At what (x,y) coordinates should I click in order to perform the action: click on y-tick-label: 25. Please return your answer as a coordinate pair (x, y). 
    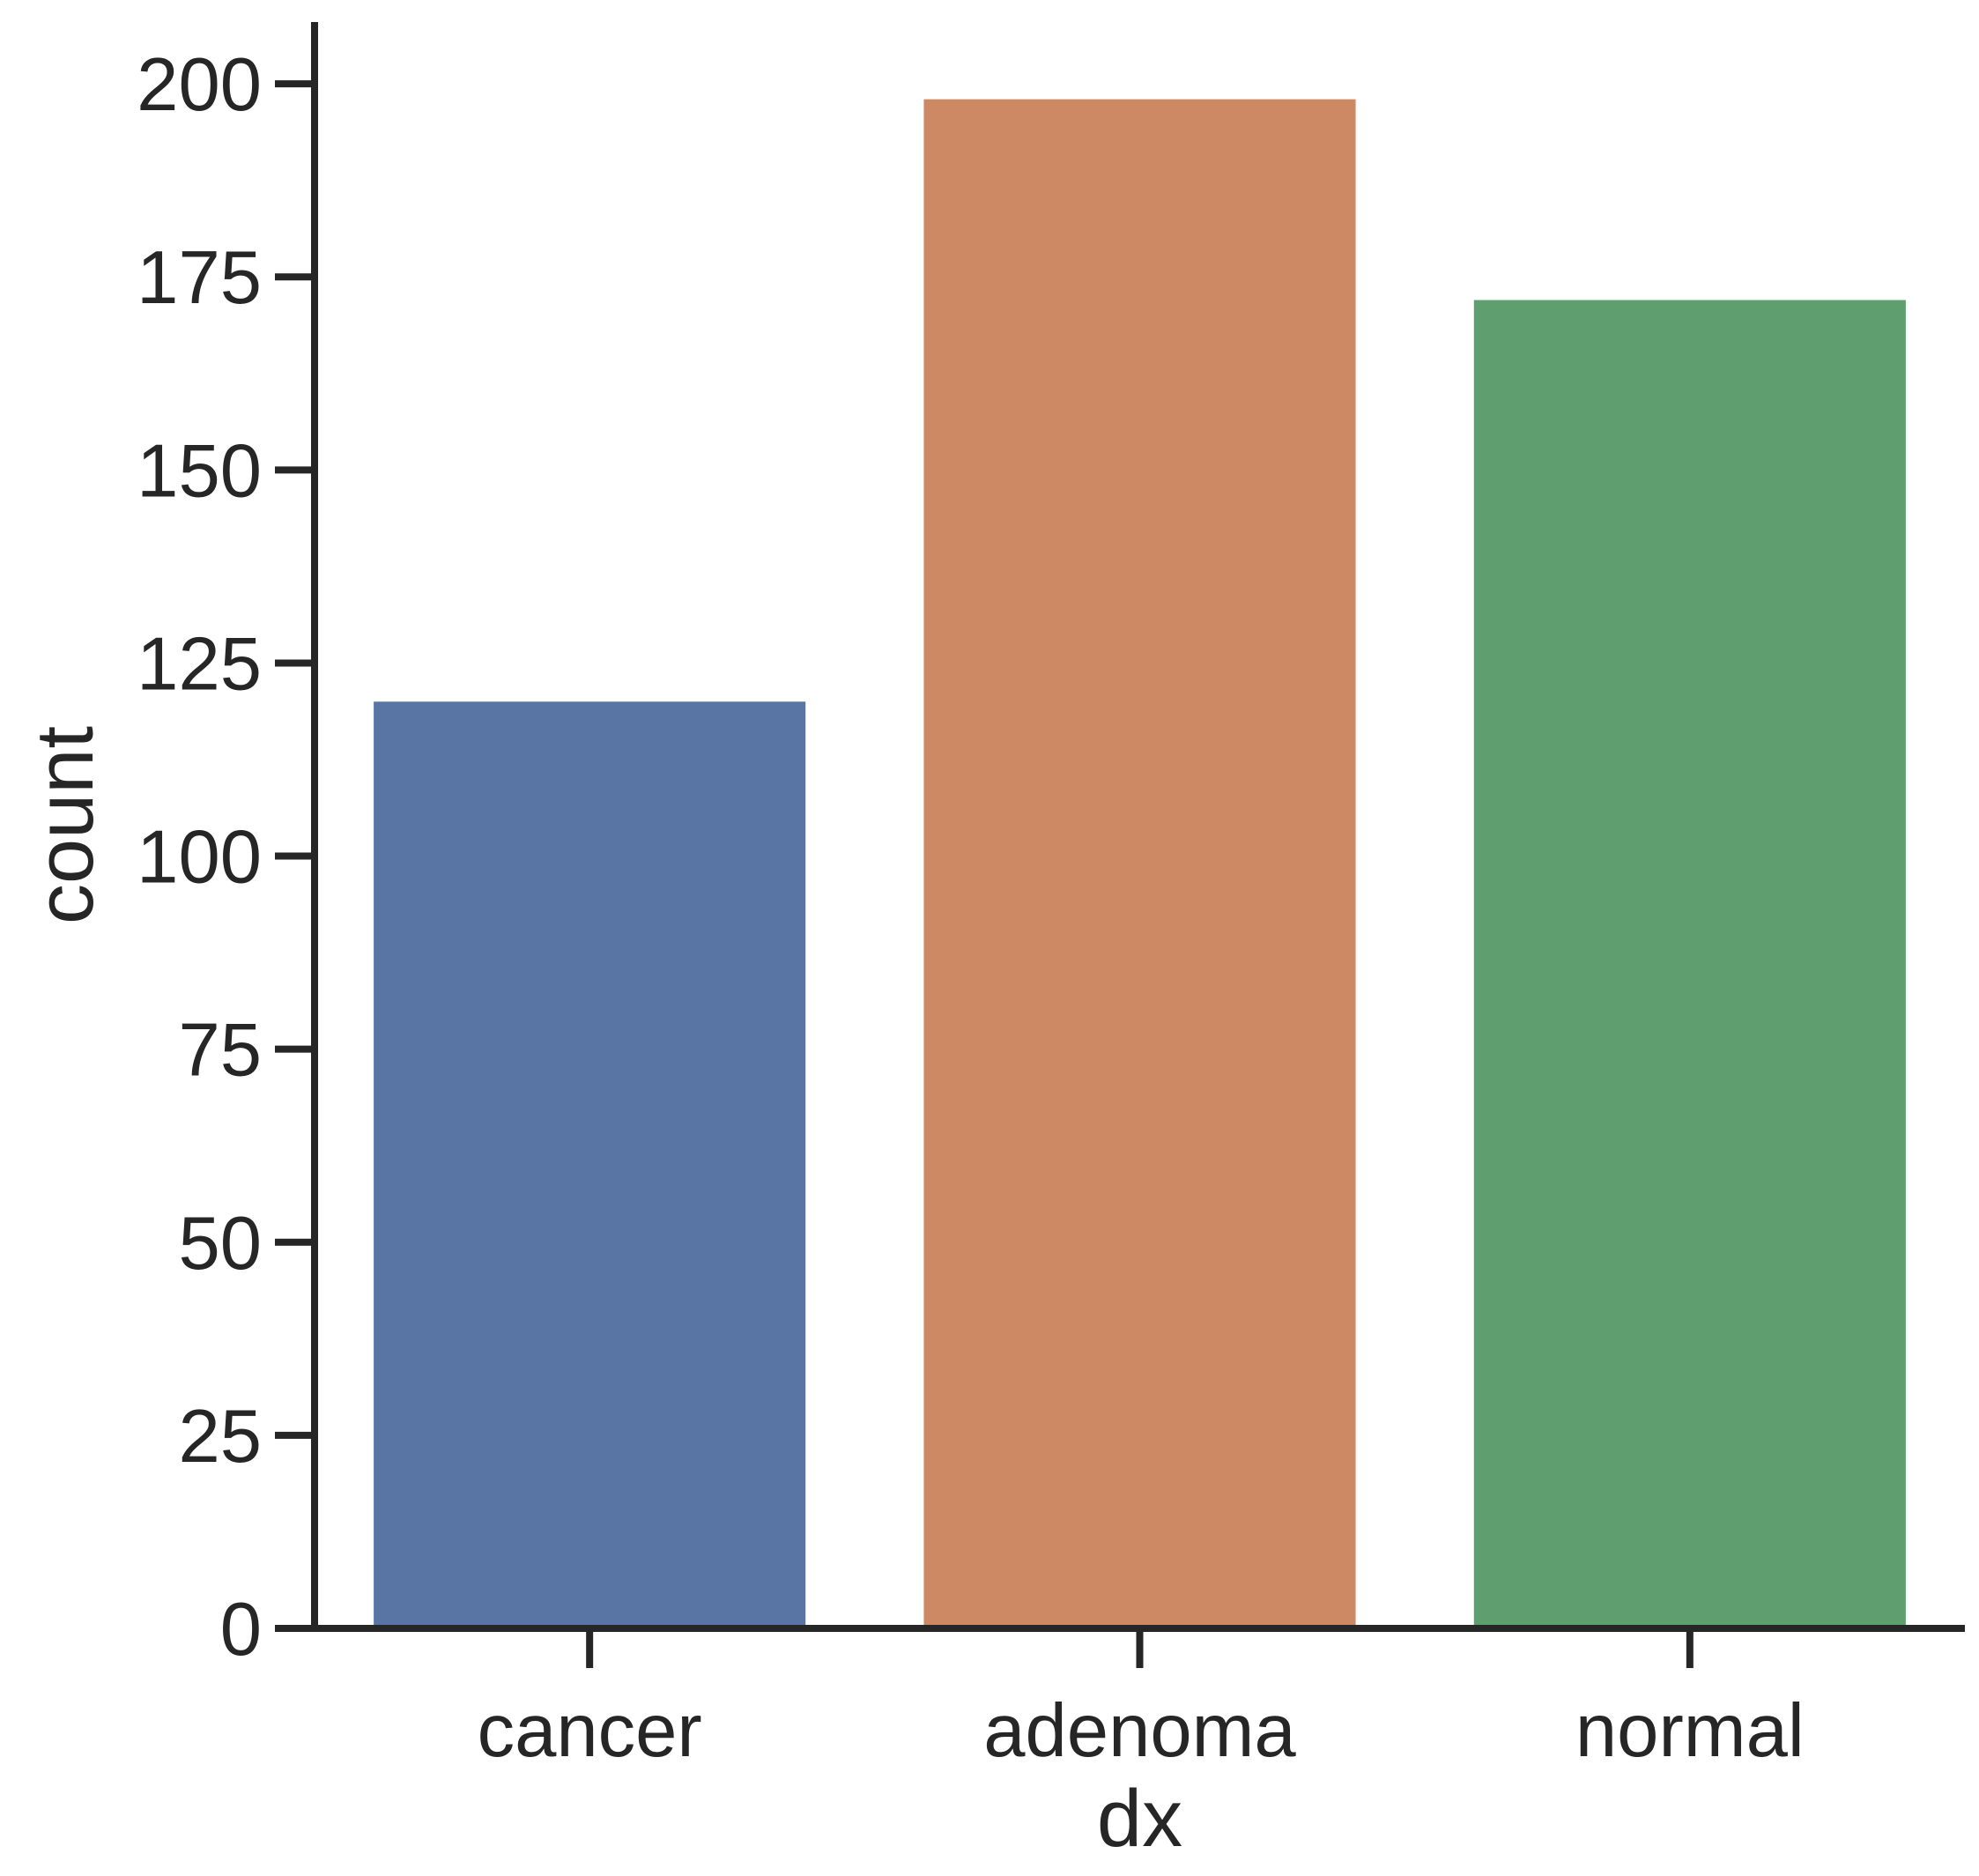
    Looking at the image, I should click on (220, 1437).